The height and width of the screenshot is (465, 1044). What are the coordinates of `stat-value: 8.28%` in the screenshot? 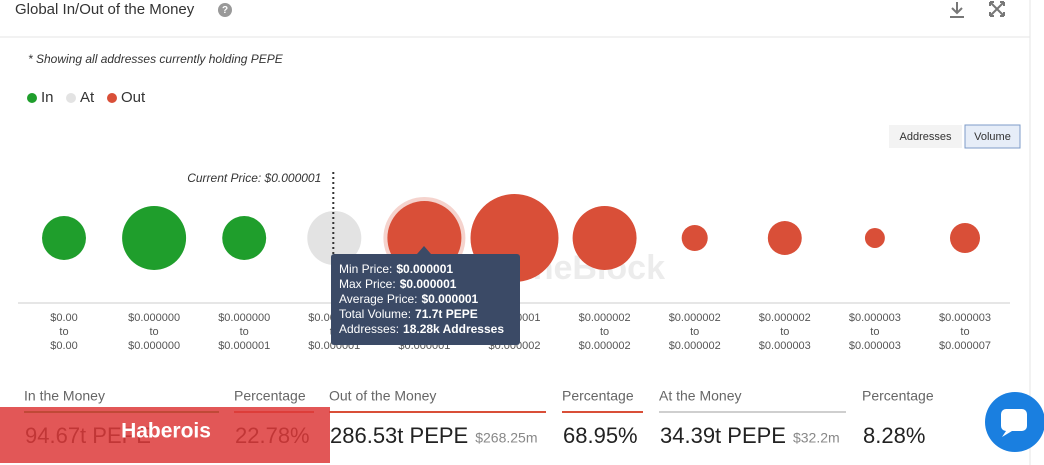 It's located at (894, 435).